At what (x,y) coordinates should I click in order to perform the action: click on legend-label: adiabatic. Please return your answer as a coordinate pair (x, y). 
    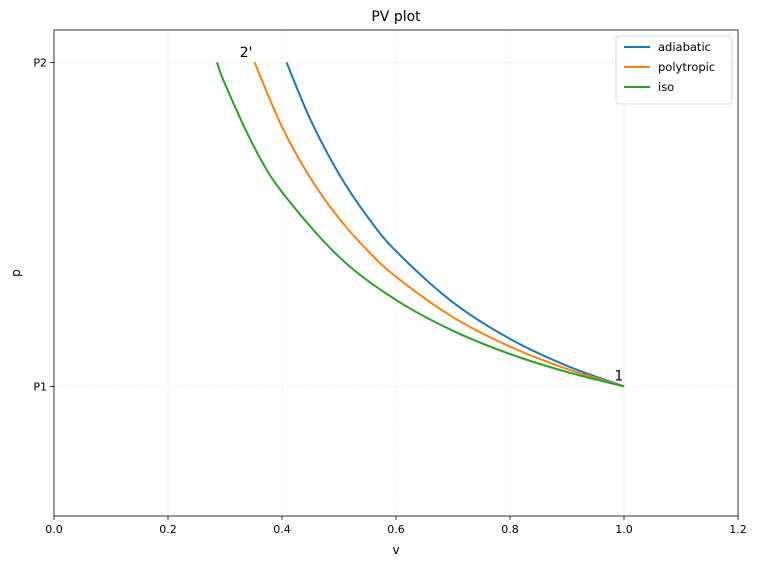
    Looking at the image, I should click on (684, 47).